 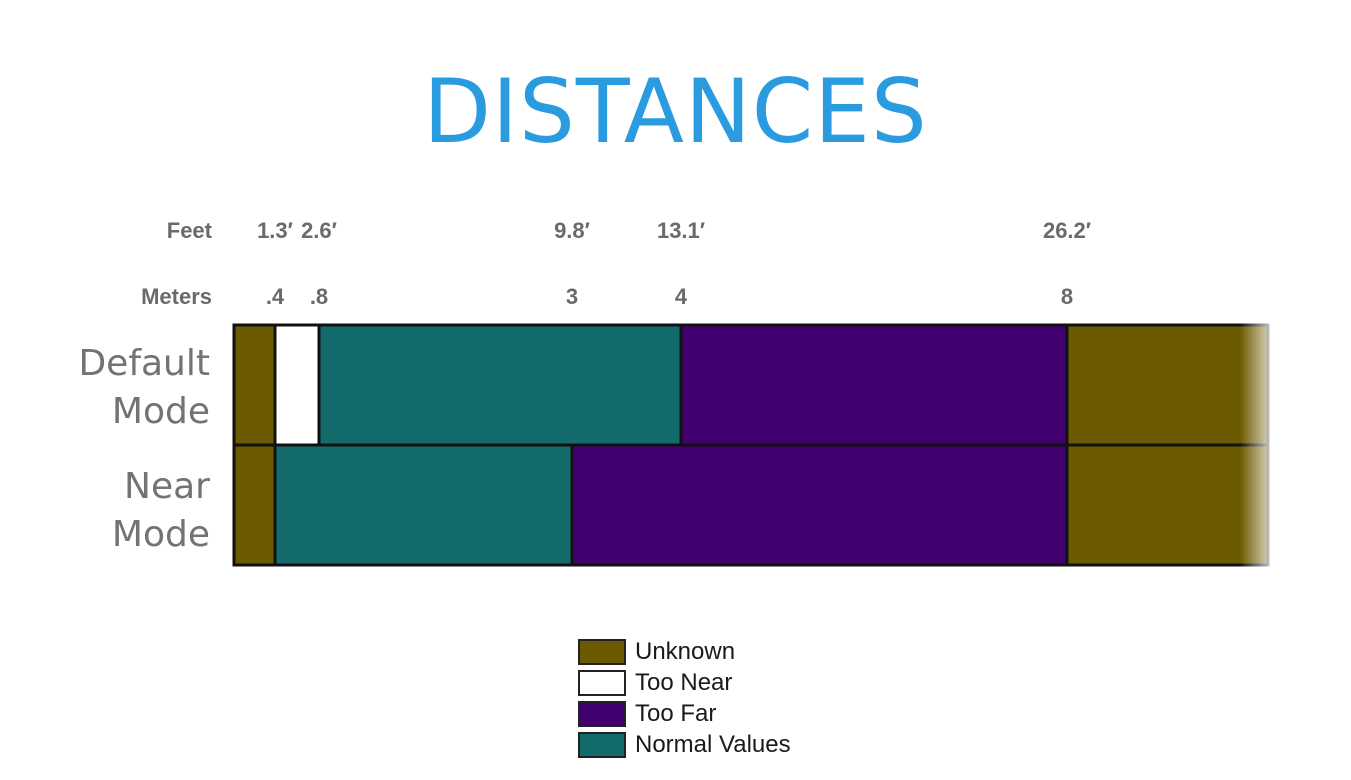 I want to click on meters-tick-label: 8, so click(x=1067, y=296).